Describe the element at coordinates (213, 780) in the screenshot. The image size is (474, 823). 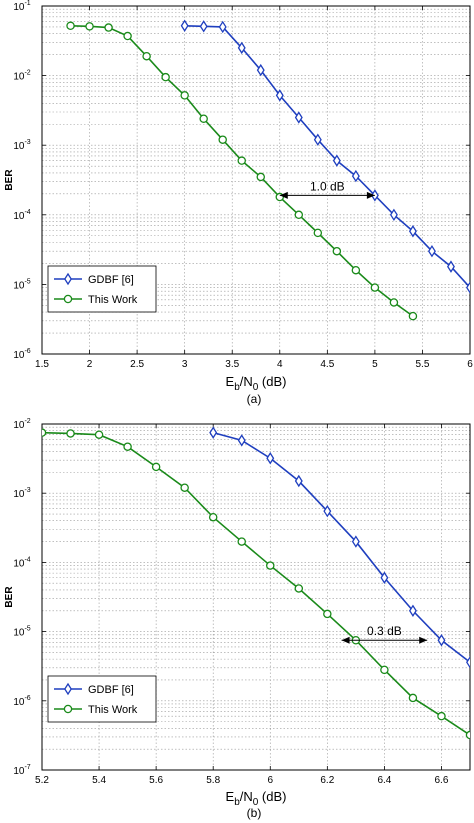
I see `x-tick-label: 5.8` at that location.